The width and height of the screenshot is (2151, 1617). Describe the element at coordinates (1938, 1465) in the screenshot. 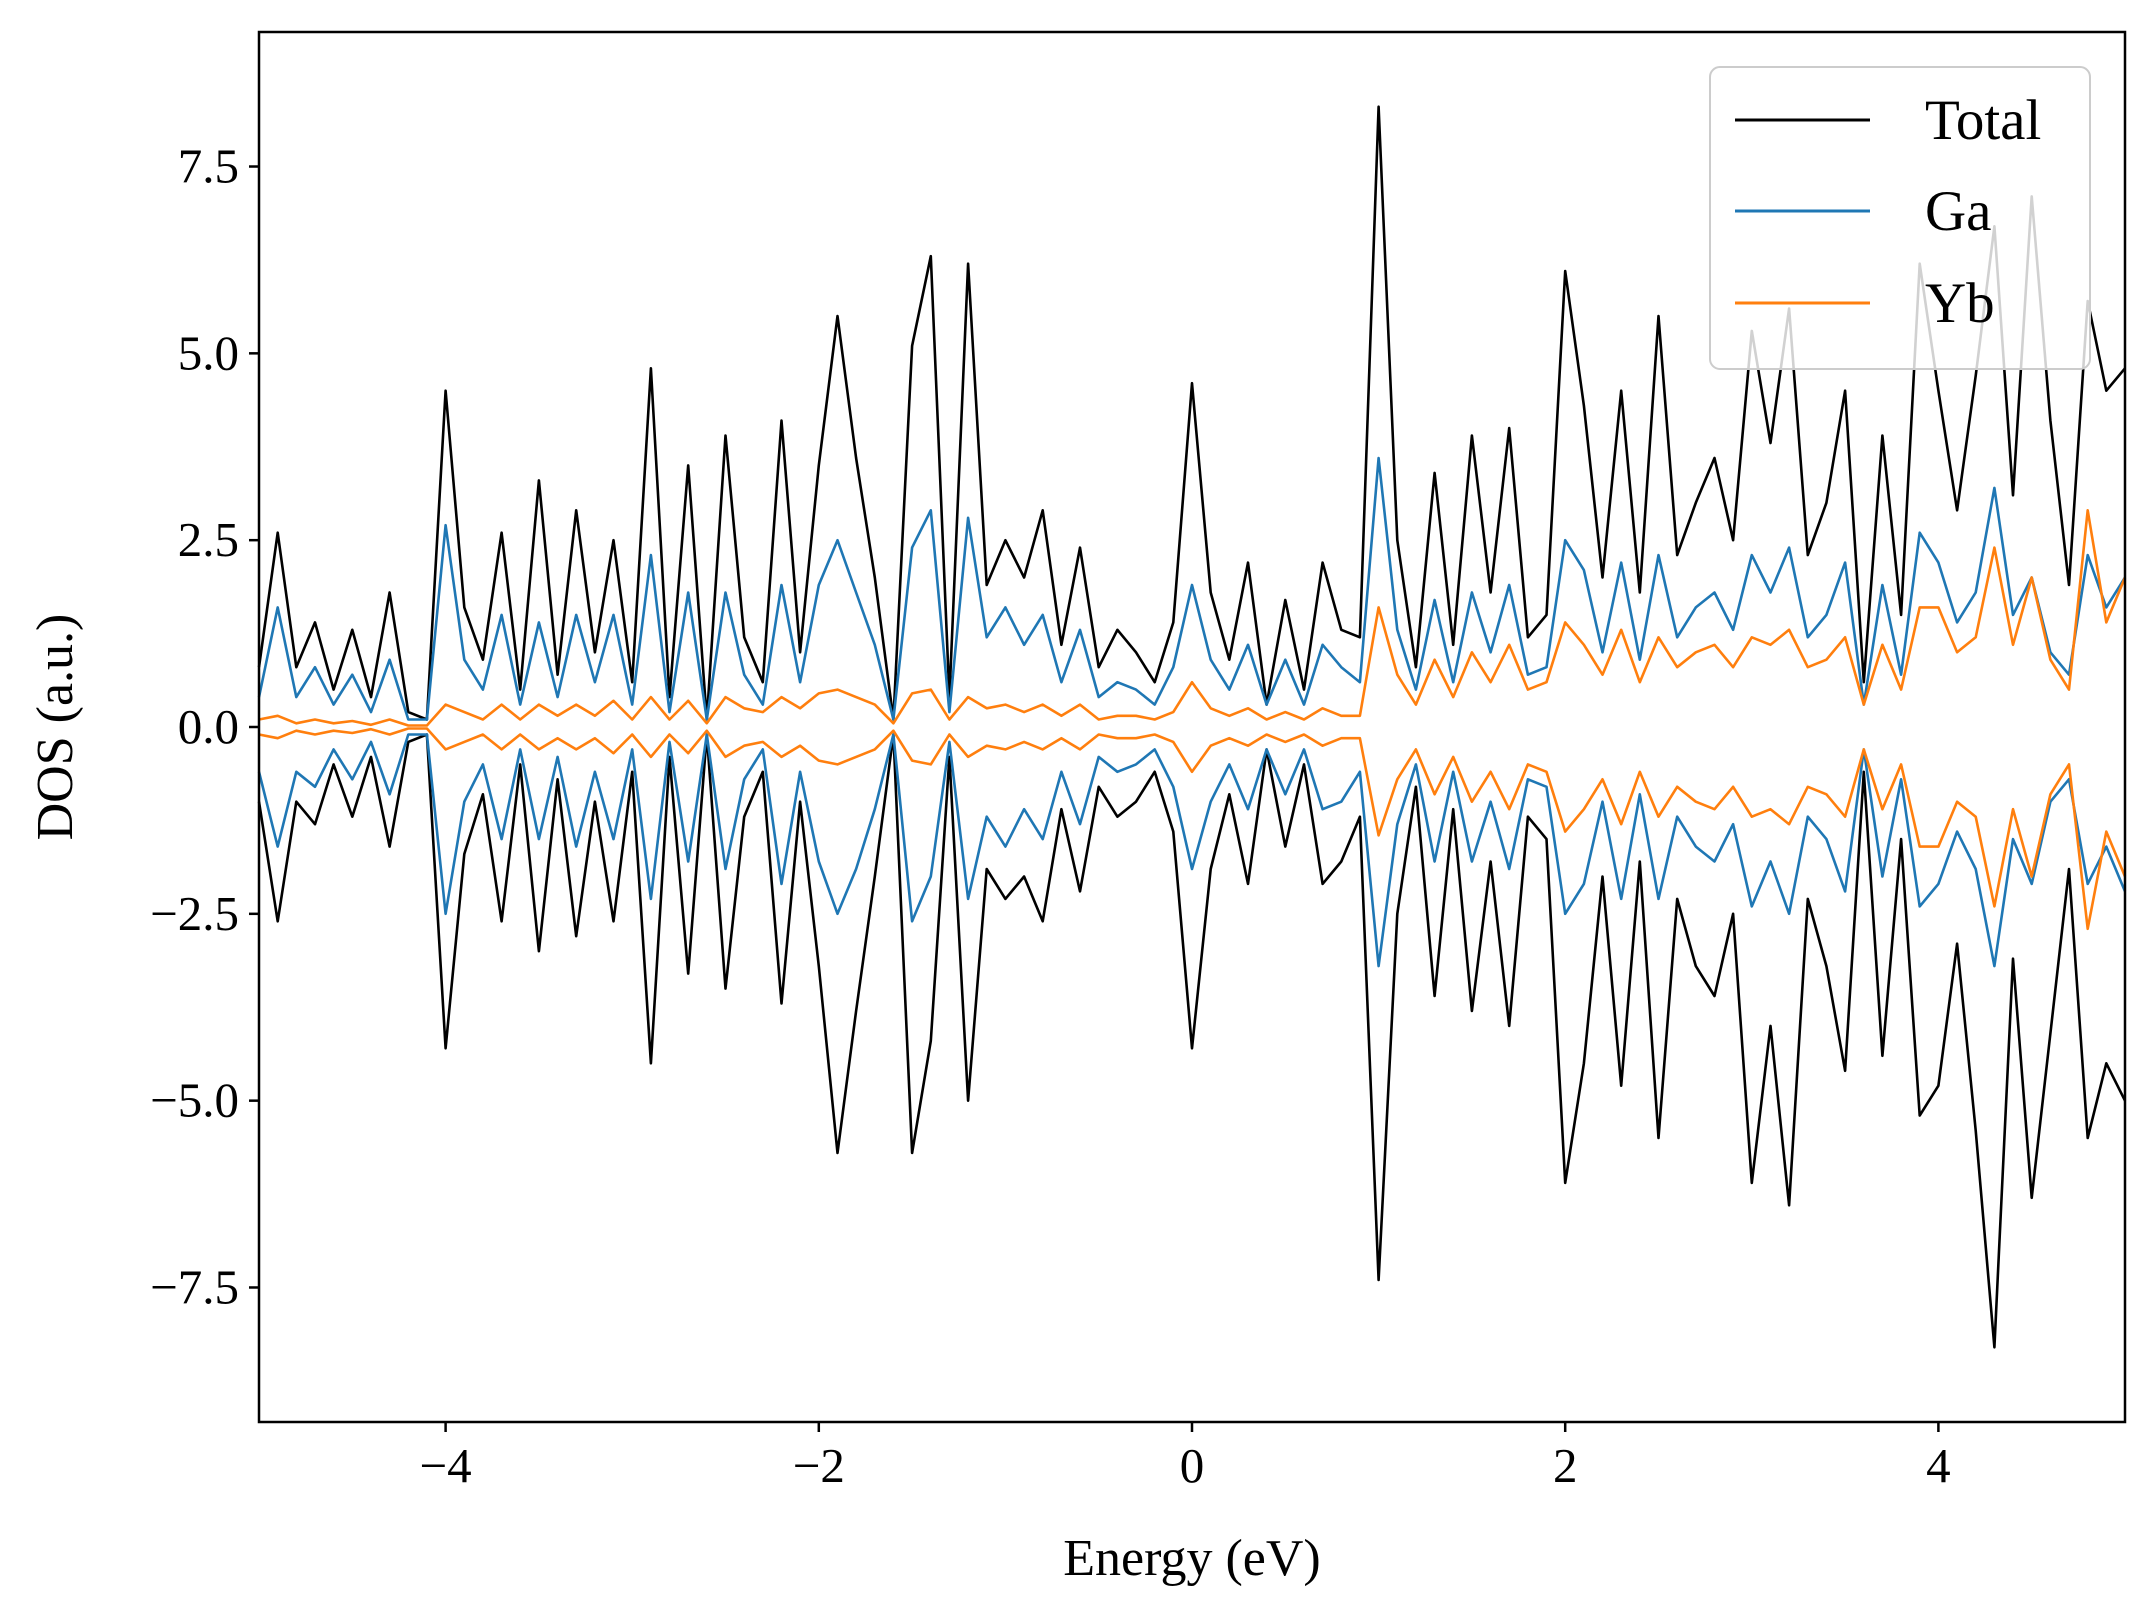

I see `x-tick-label: 4` at that location.